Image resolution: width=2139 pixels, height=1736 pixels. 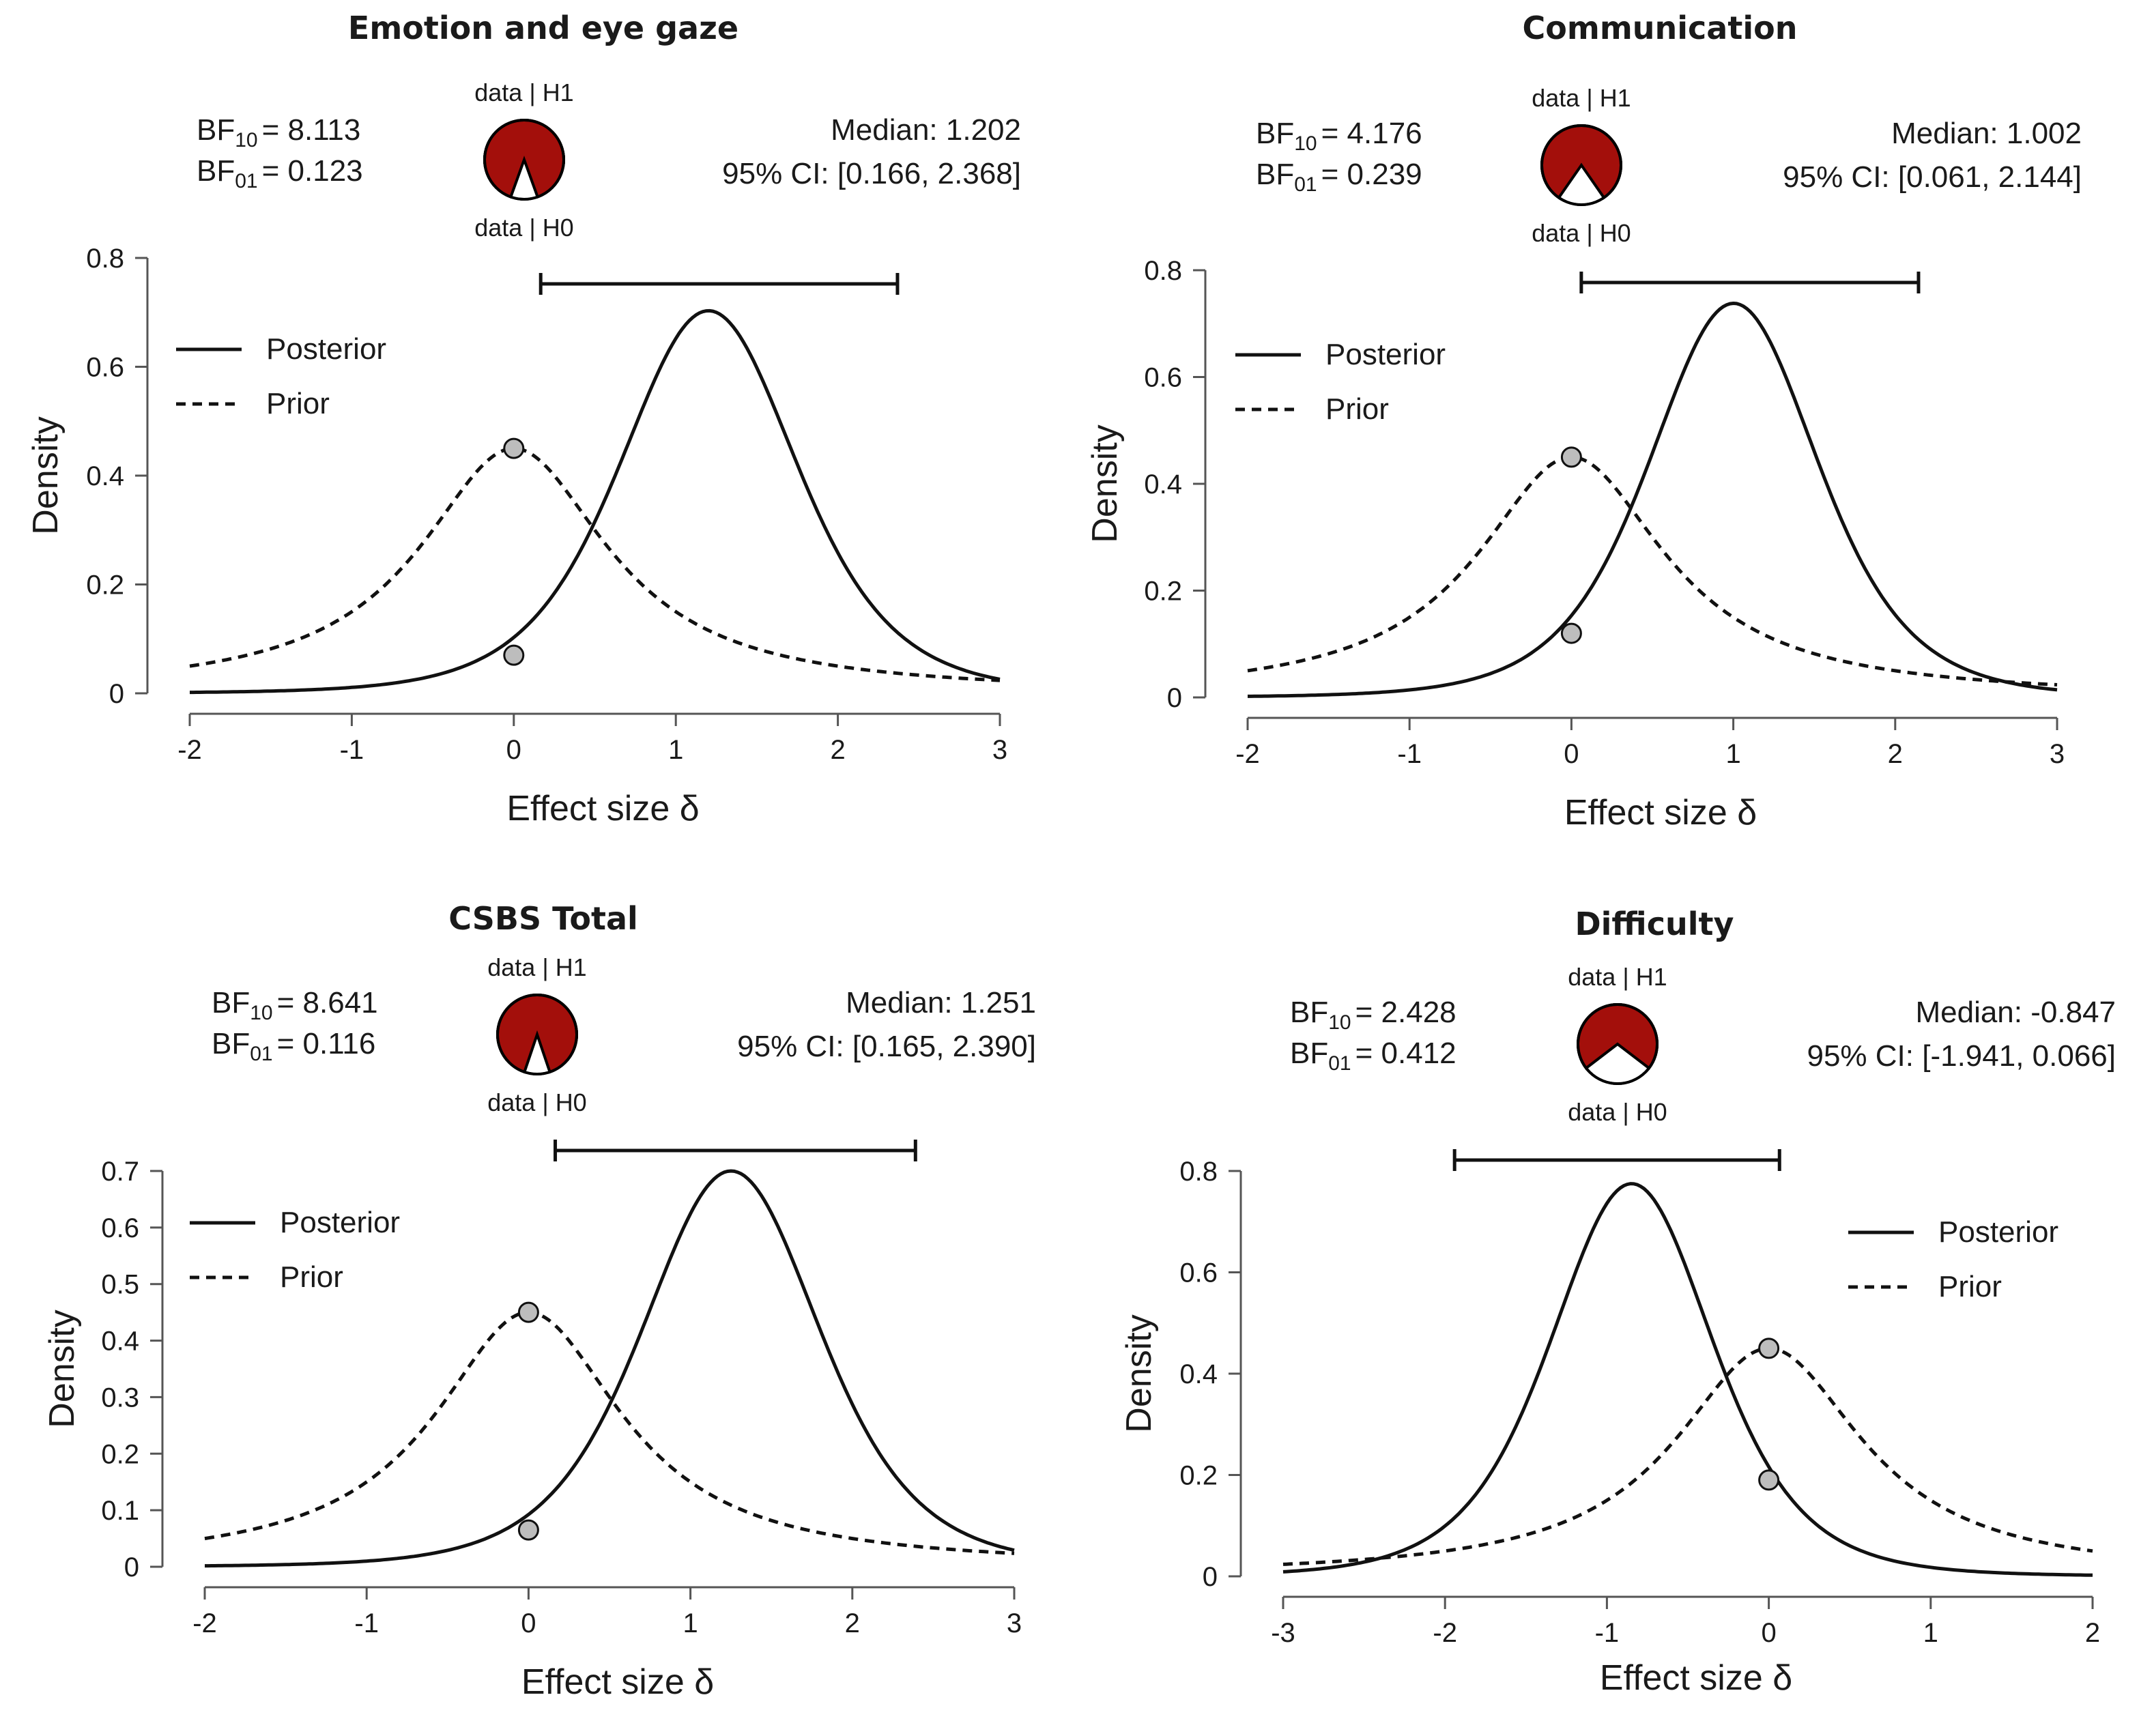 What do you see at coordinates (2015, 1012) in the screenshot?
I see `posterior-median-label: Median: -0.847` at bounding box center [2015, 1012].